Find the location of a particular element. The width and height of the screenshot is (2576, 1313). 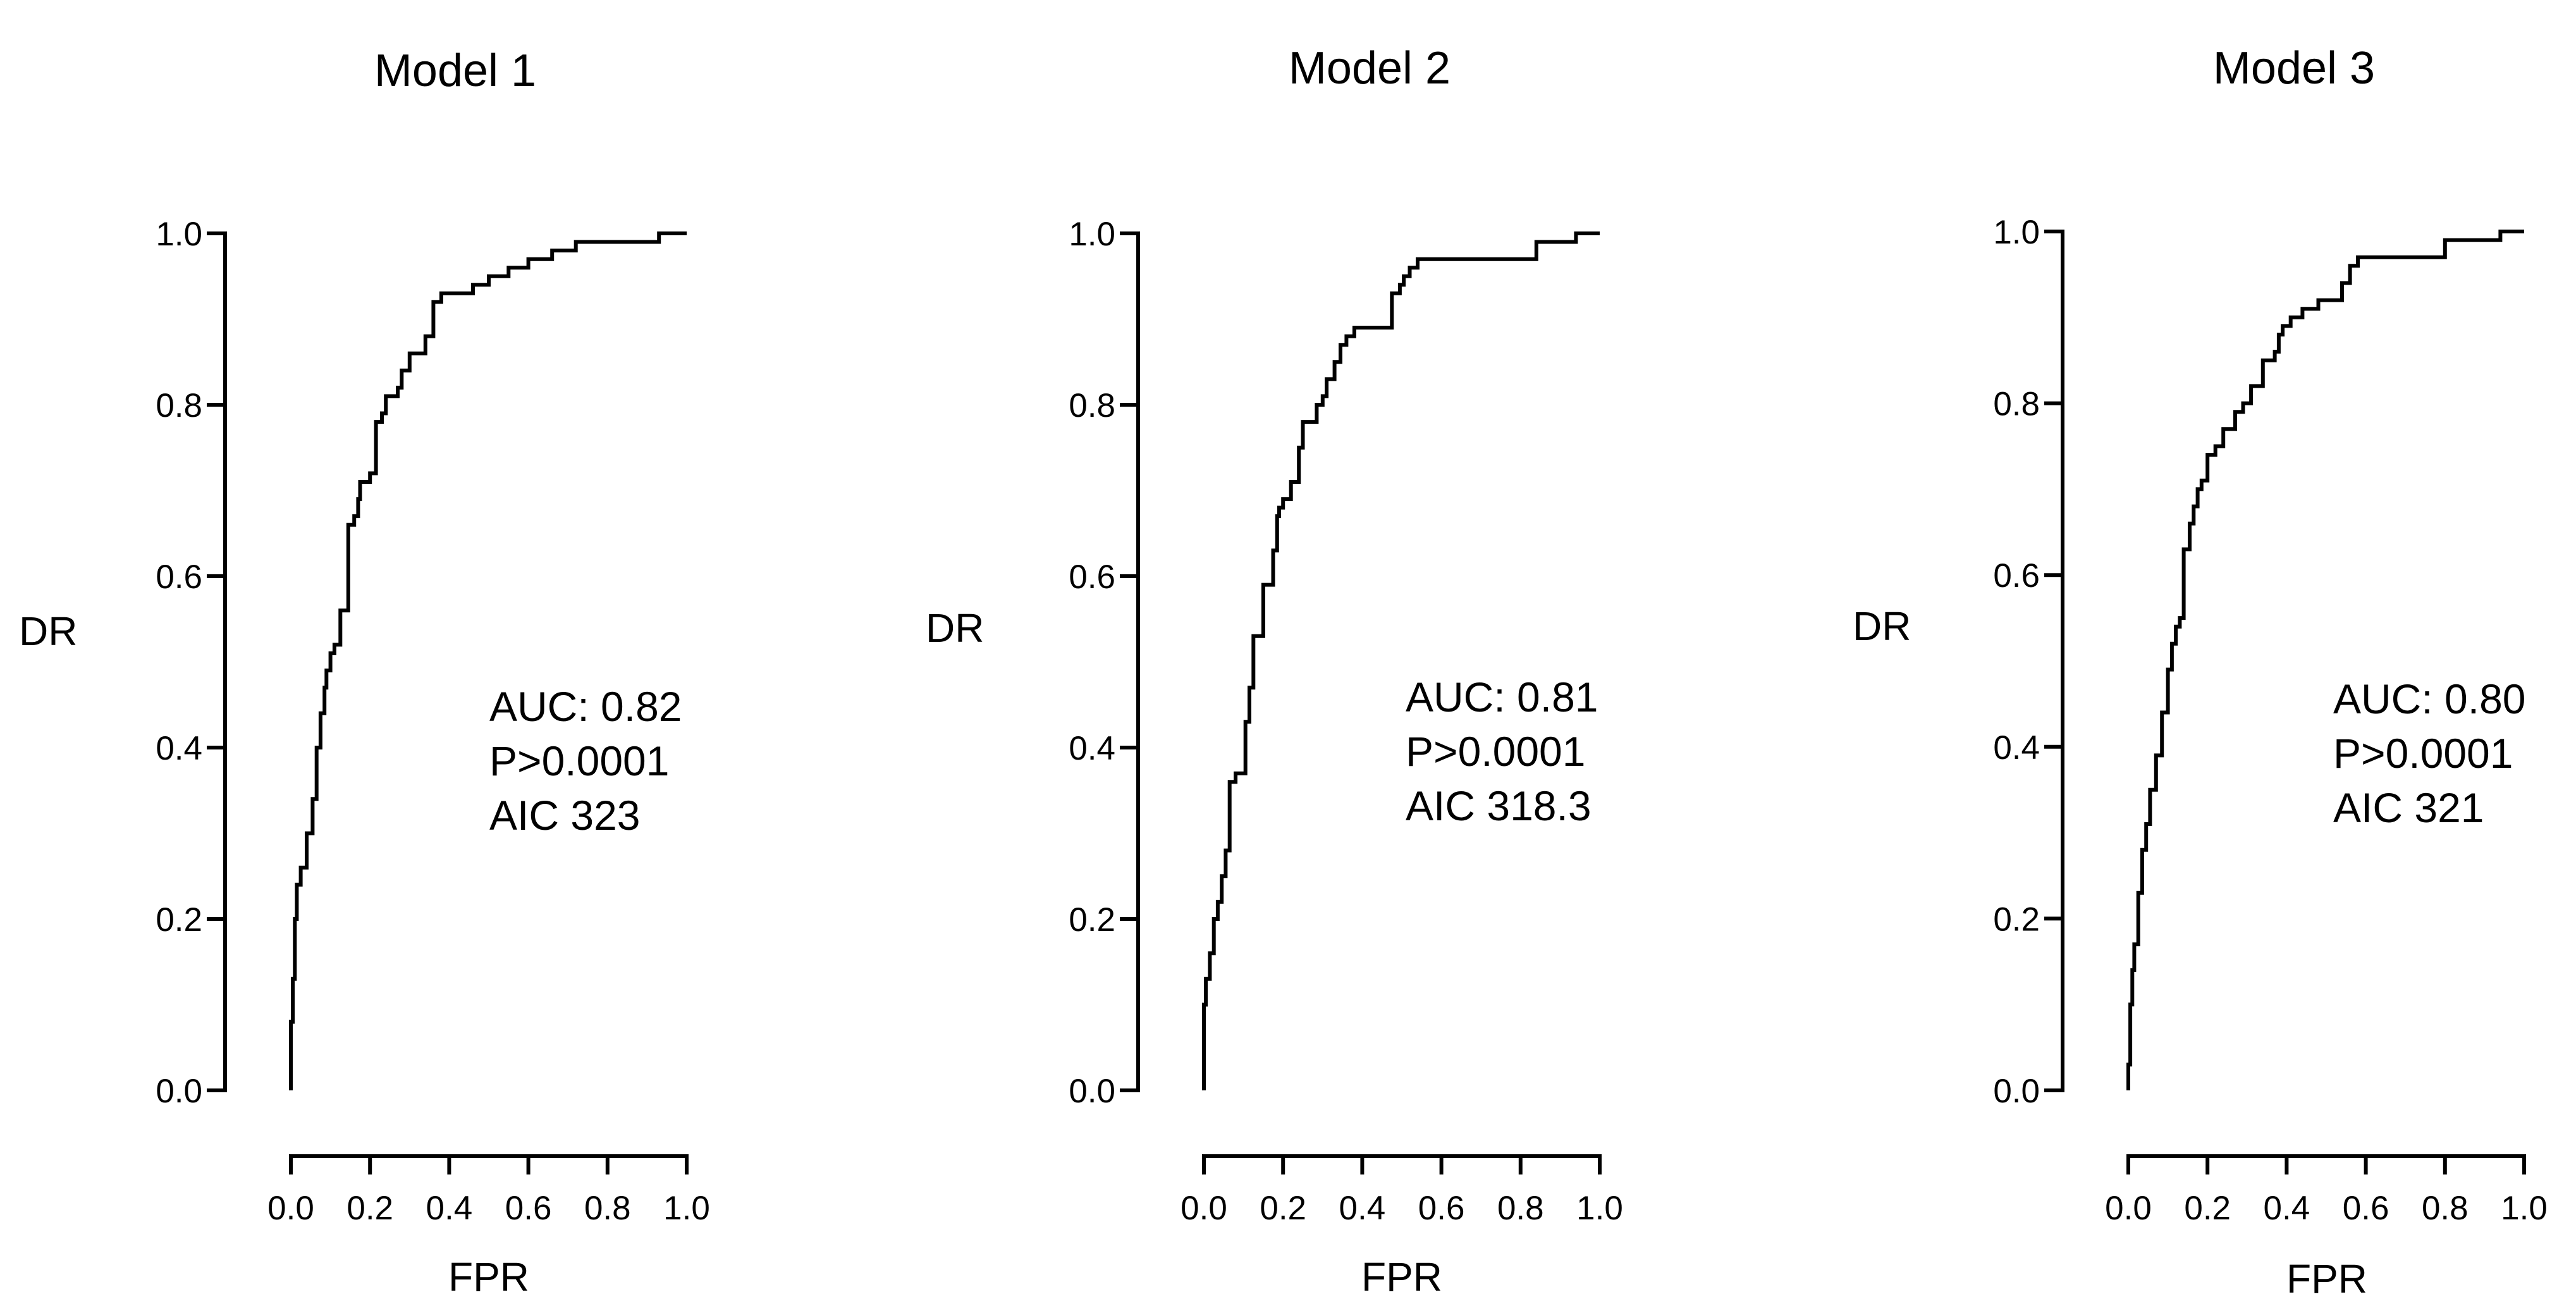

annotation-text: AIC 323 is located at coordinates (564, 815).